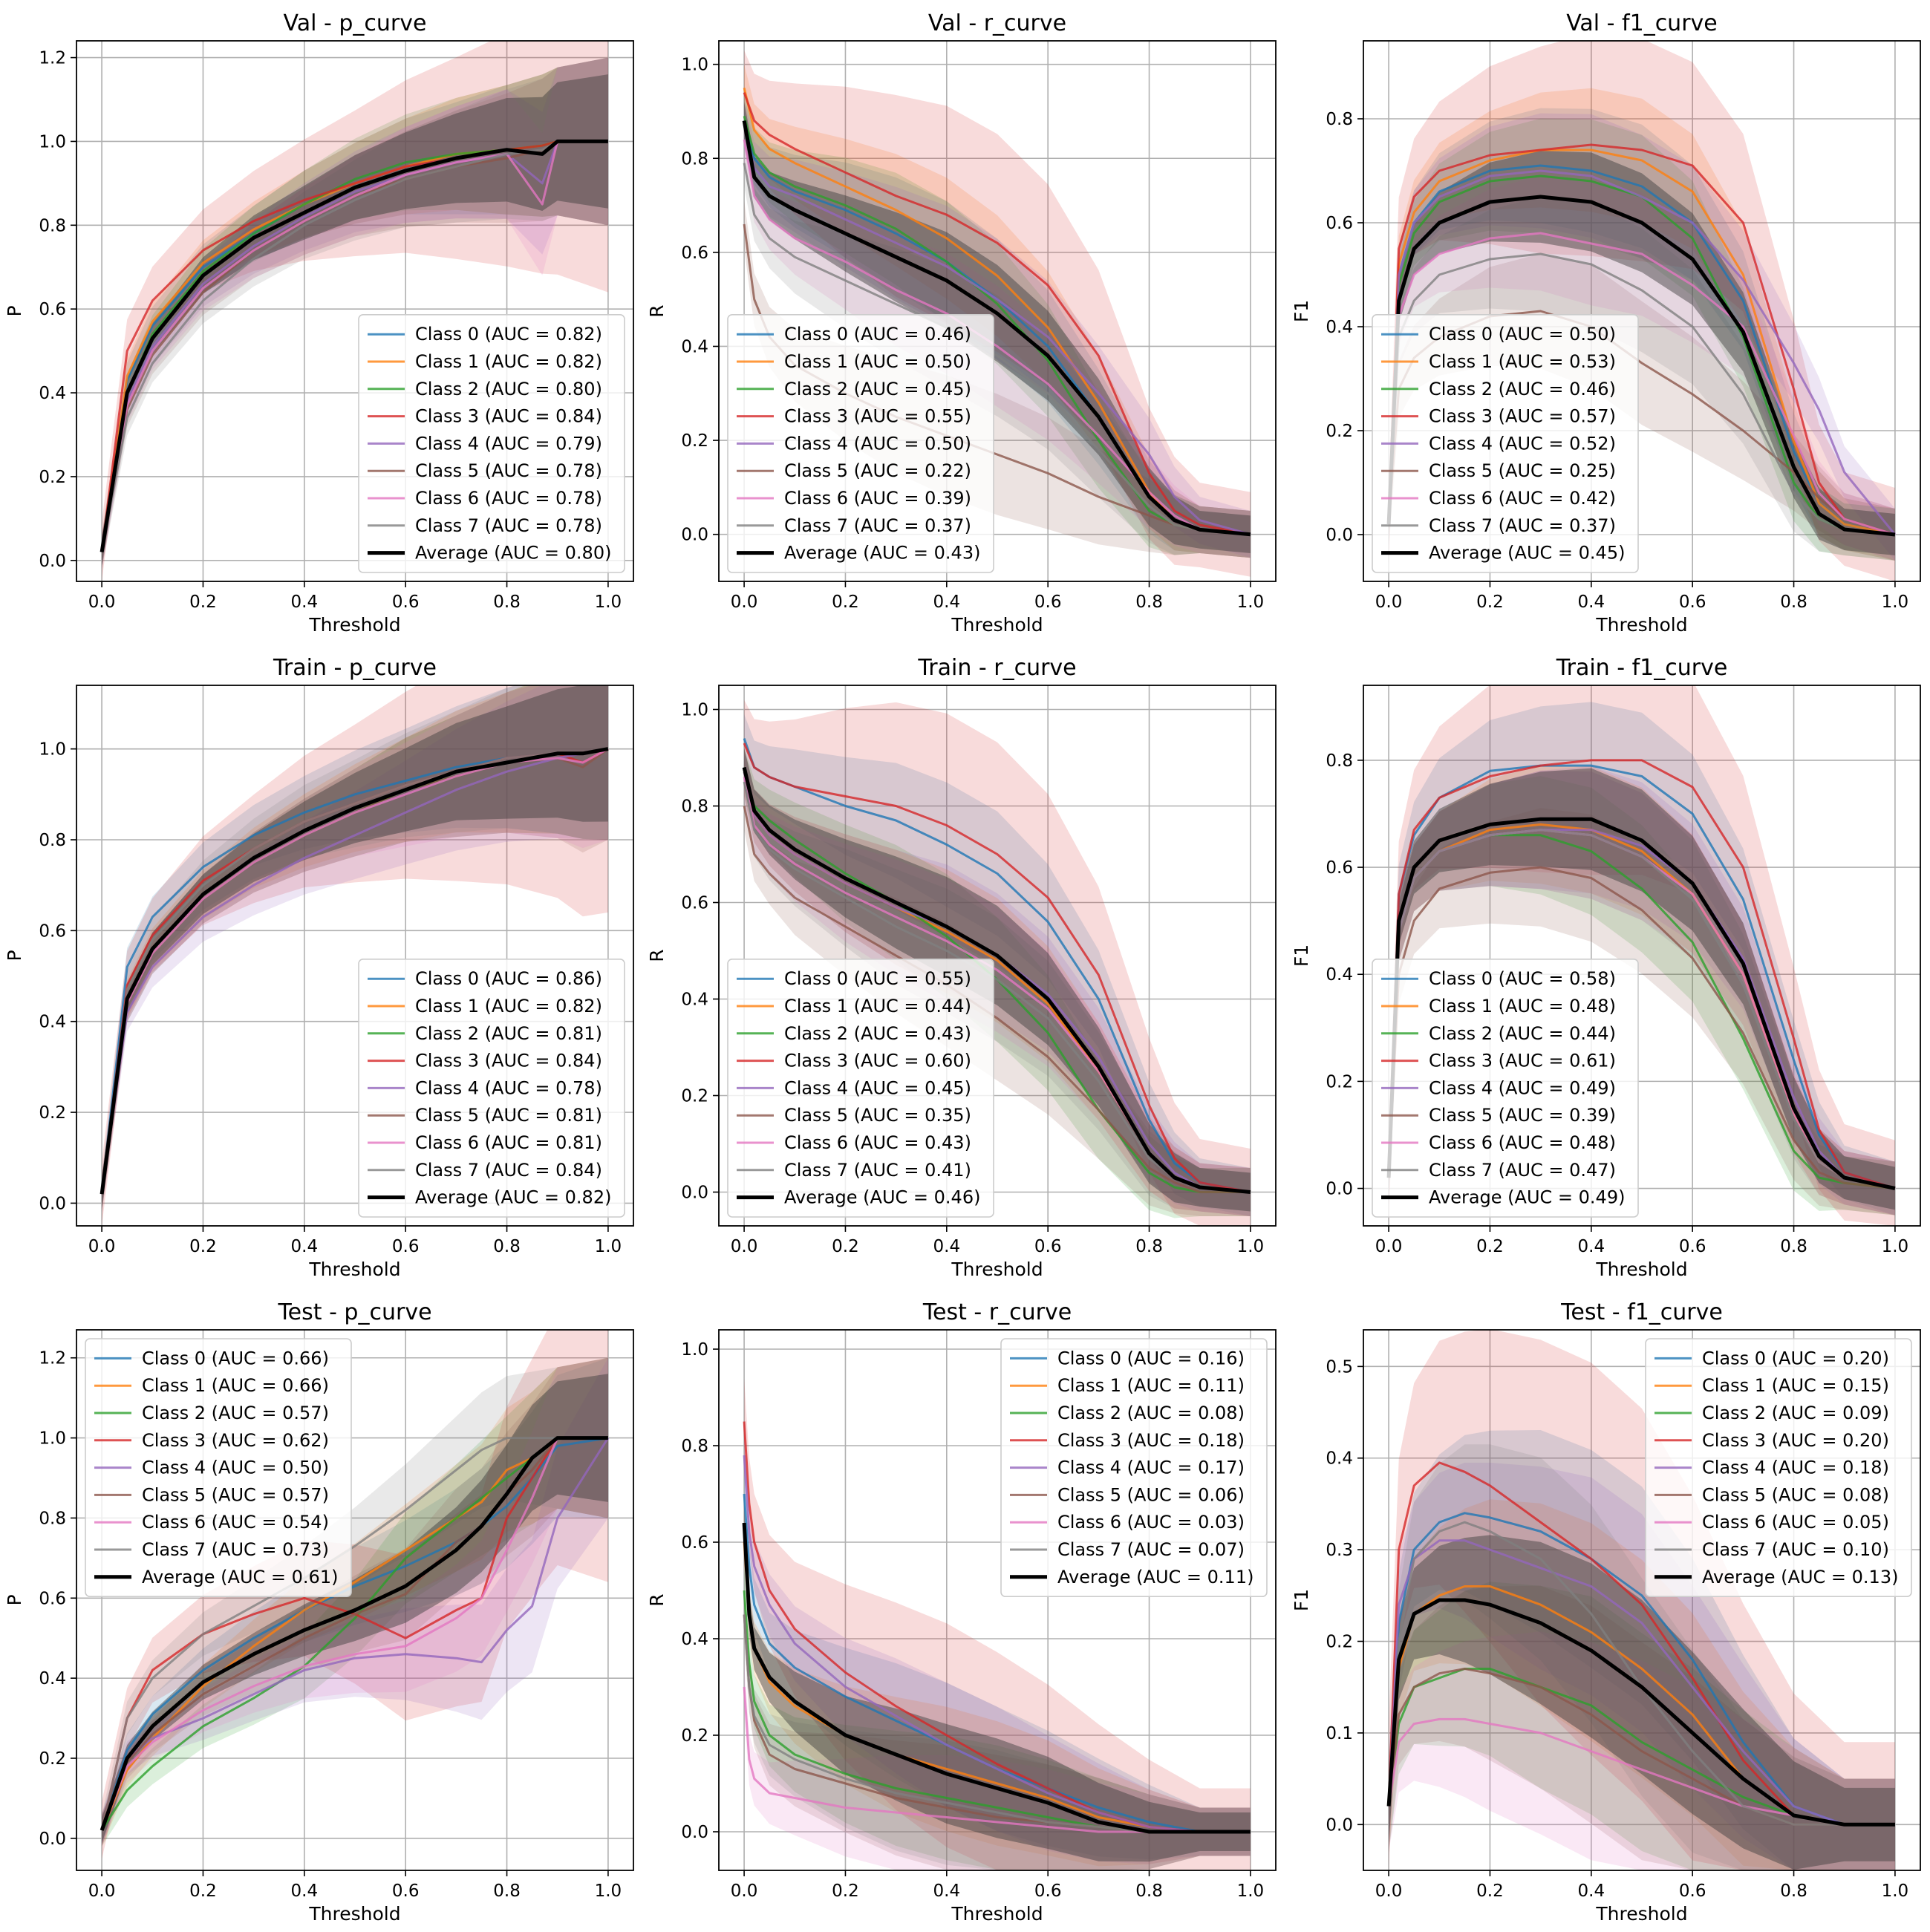 The image size is (1930, 1932). I want to click on chart-4-legend-label-class-6: Class 6 (AUC = 0.81), so click(508, 1143).